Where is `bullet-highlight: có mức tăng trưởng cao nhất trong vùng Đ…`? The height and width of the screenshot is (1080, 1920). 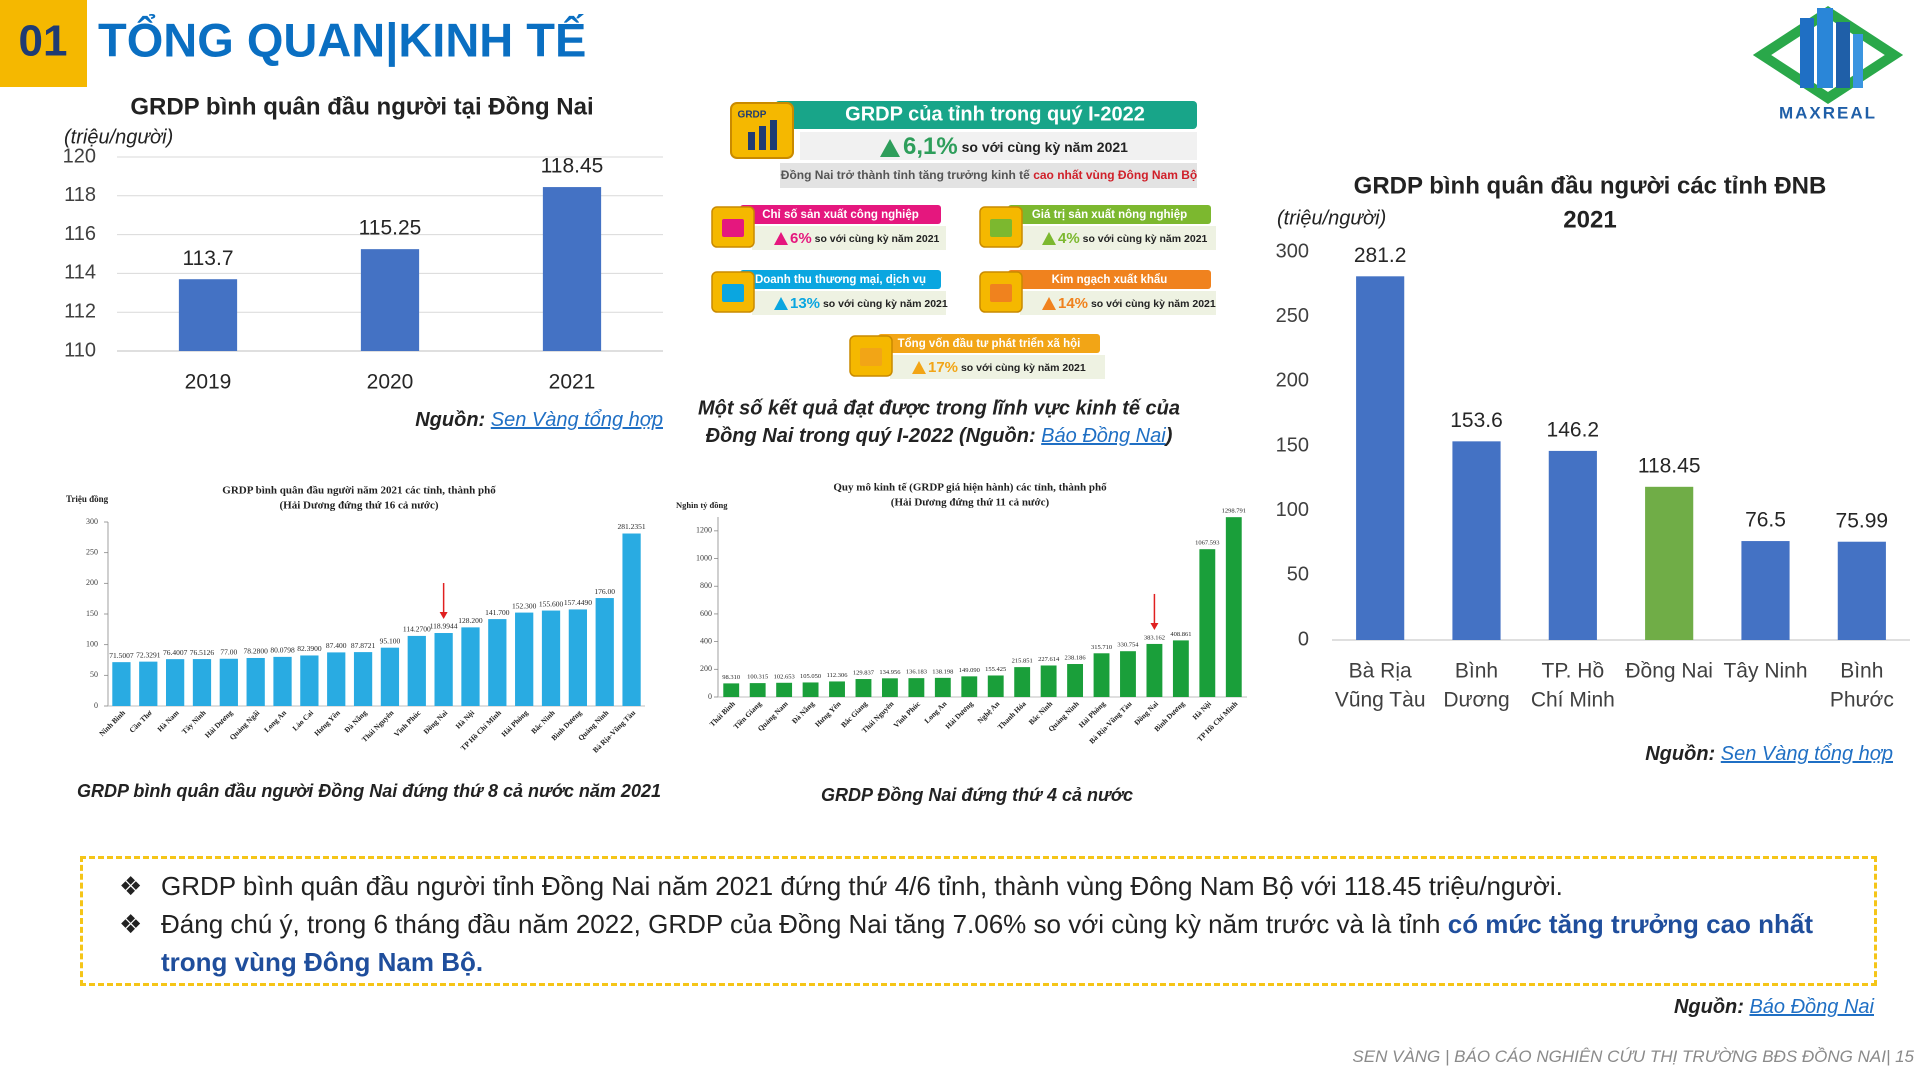
bullet-highlight: có mức tăng trưởng cao nhất trong vùng Đ… is located at coordinates (987, 943).